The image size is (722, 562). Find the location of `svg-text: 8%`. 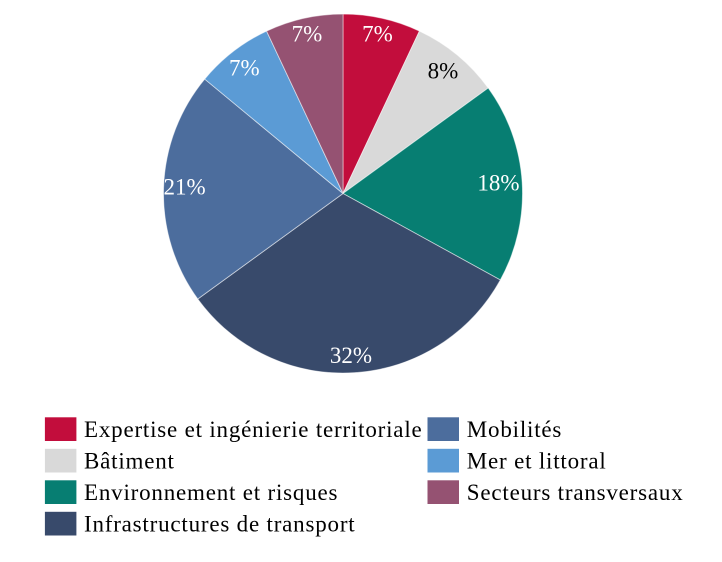

svg-text: 8% is located at coordinates (443, 71).